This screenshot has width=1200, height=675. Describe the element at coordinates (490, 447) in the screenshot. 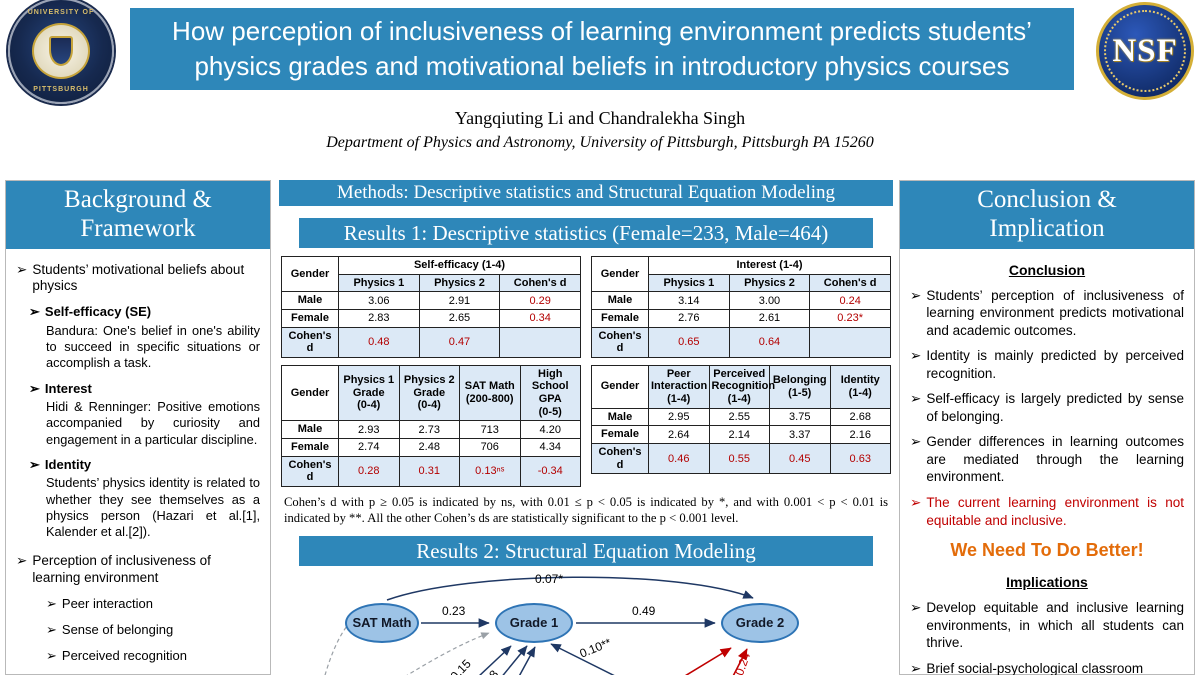

I see `table-cell: 706` at that location.